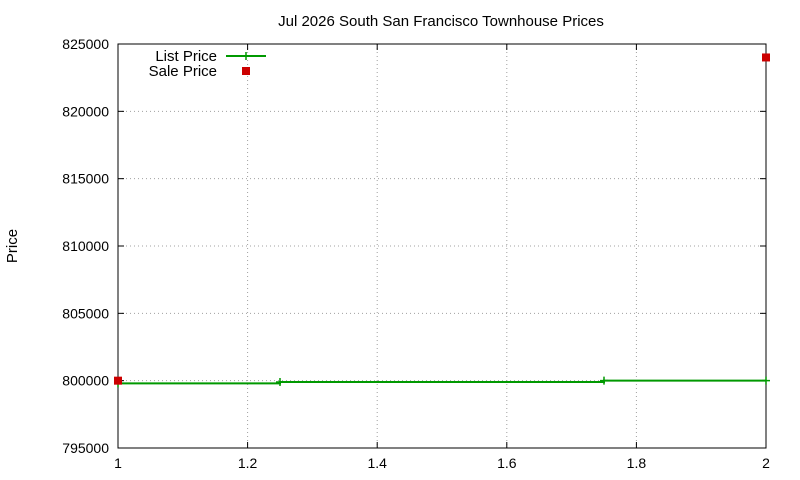  What do you see at coordinates (85, 381) in the screenshot?
I see `y-tick-label: 800000` at bounding box center [85, 381].